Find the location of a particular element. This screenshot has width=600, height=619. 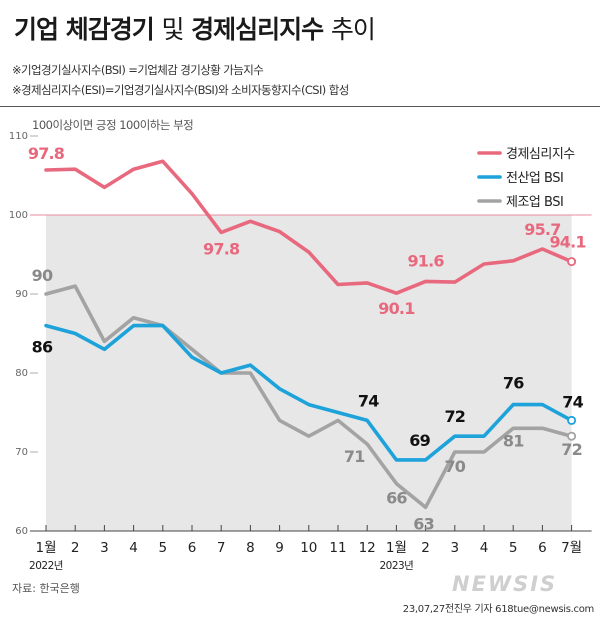

y-tick-label: 90 is located at coordinates (21, 294).